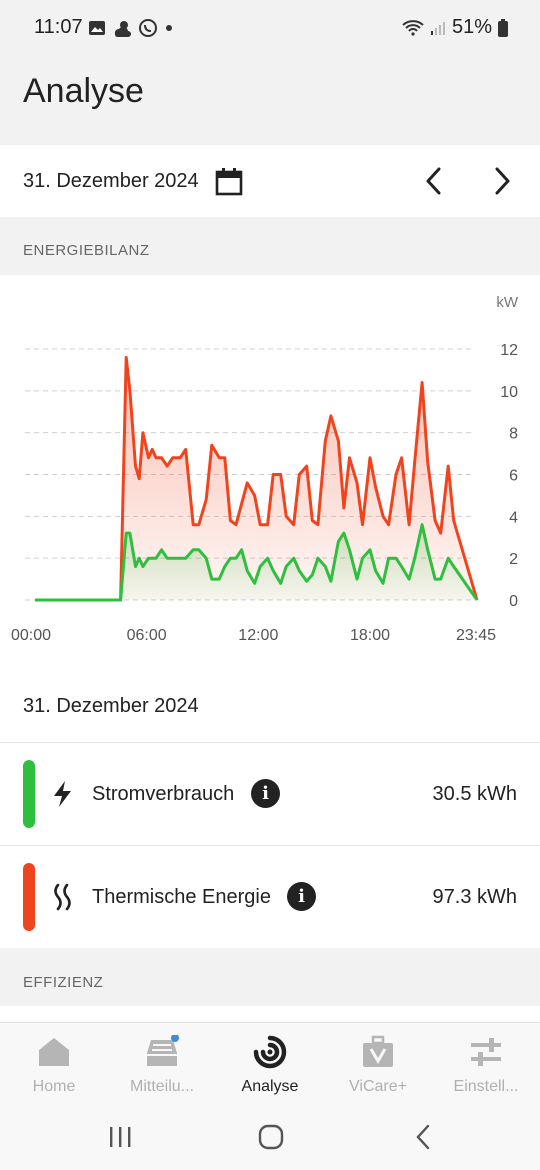 The width and height of the screenshot is (540, 1170). What do you see at coordinates (169, 28) in the screenshot?
I see `dot-icon` at bounding box center [169, 28].